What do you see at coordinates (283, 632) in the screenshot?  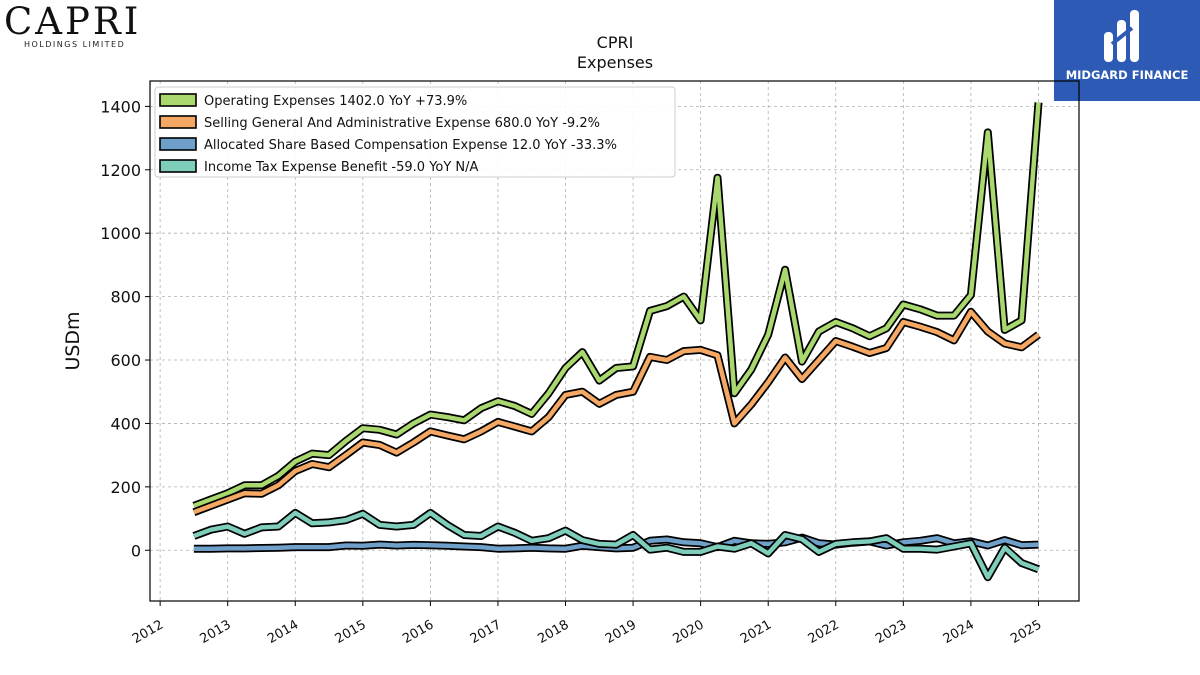 I see `x-tick-label: 2014` at bounding box center [283, 632].